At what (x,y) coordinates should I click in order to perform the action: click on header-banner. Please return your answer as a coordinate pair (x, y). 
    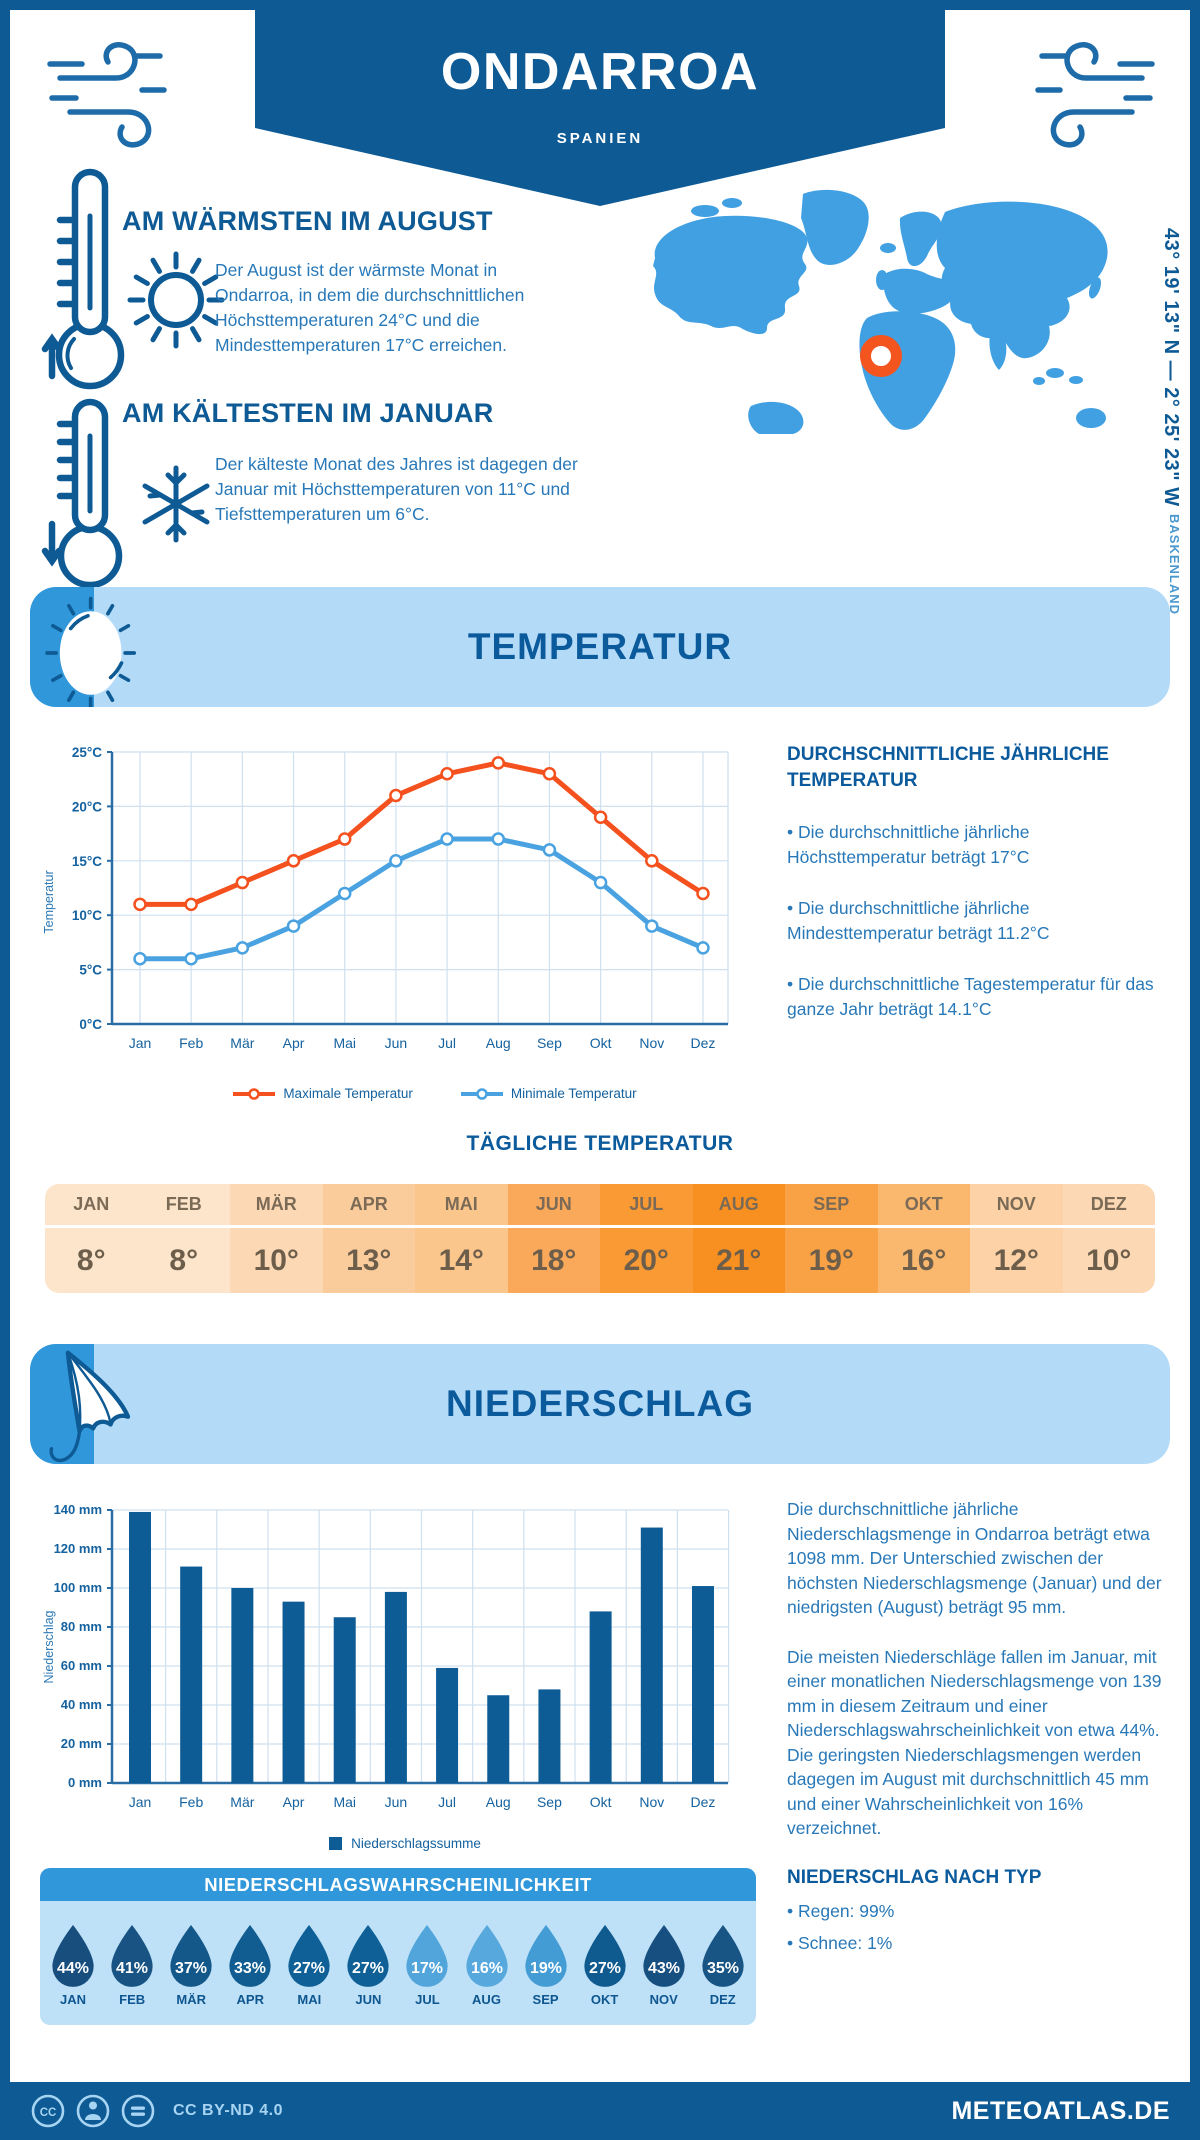
    Looking at the image, I should click on (600, 108).